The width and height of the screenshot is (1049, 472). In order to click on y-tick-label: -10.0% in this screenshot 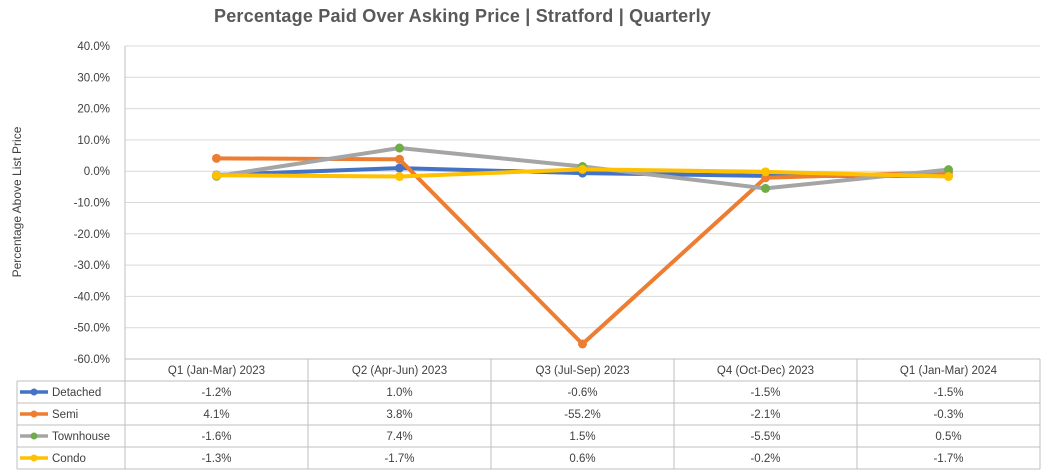, I will do `click(92, 204)`.